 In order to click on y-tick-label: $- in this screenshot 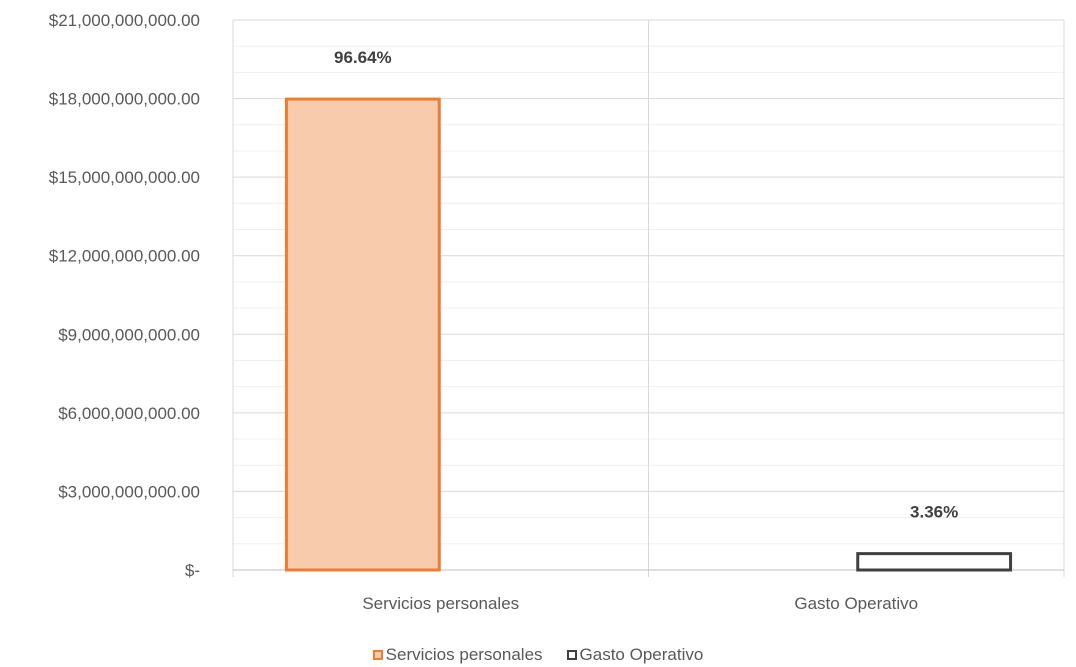, I will do `click(192, 570)`.